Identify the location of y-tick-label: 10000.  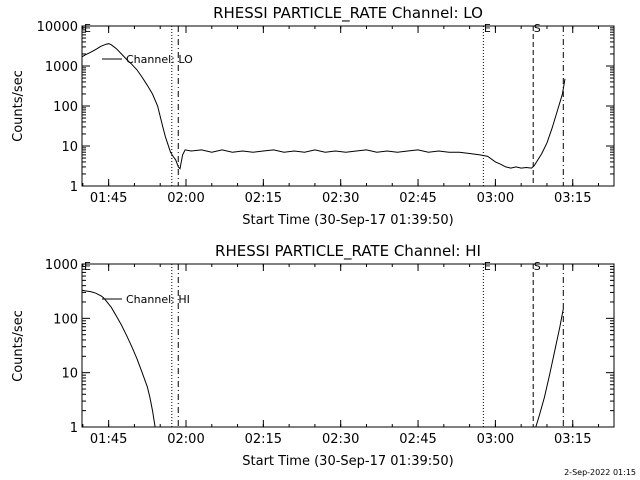
(57, 27).